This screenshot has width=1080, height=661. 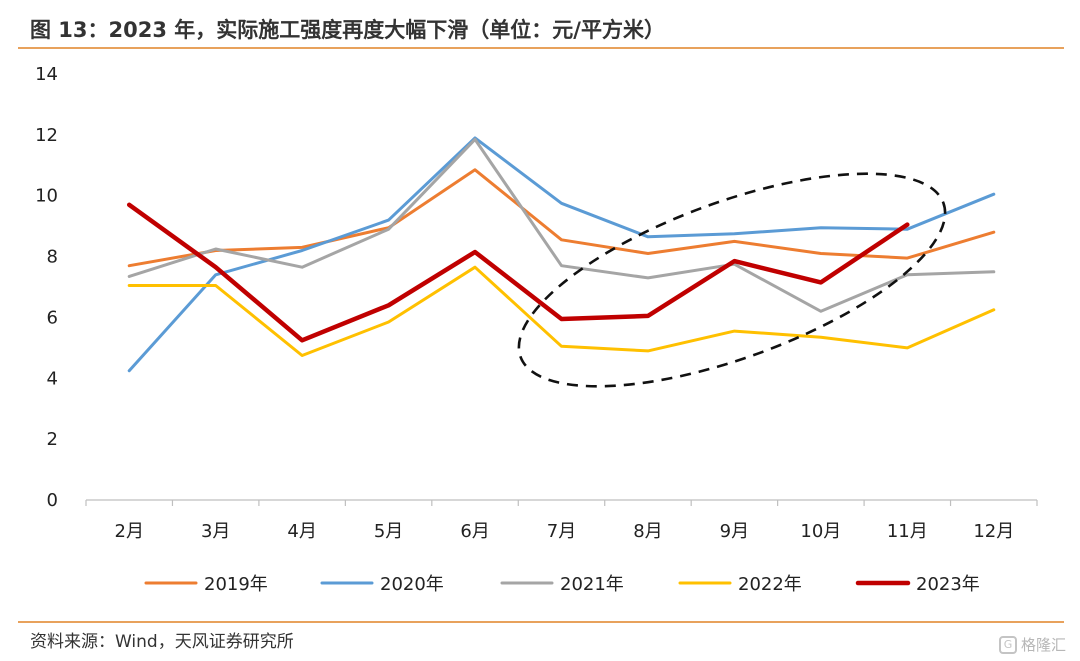 I want to click on y-tick-label: 12, so click(x=46, y=135).